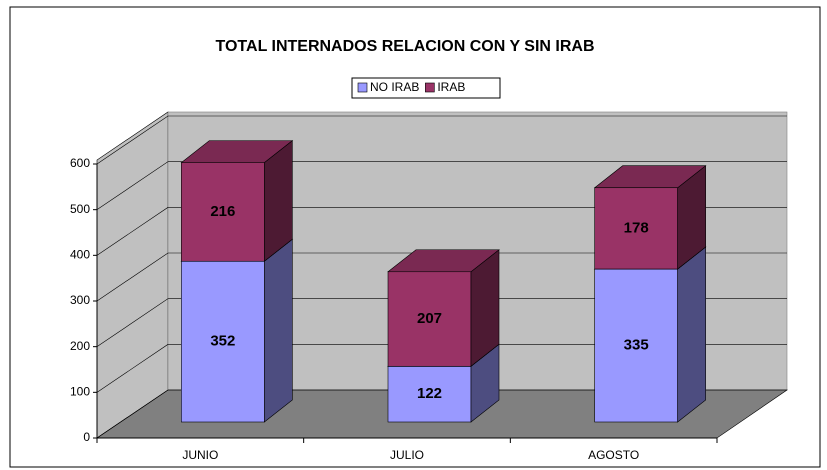 The width and height of the screenshot is (827, 470). I want to click on legend-label: IRAB, so click(451, 87).